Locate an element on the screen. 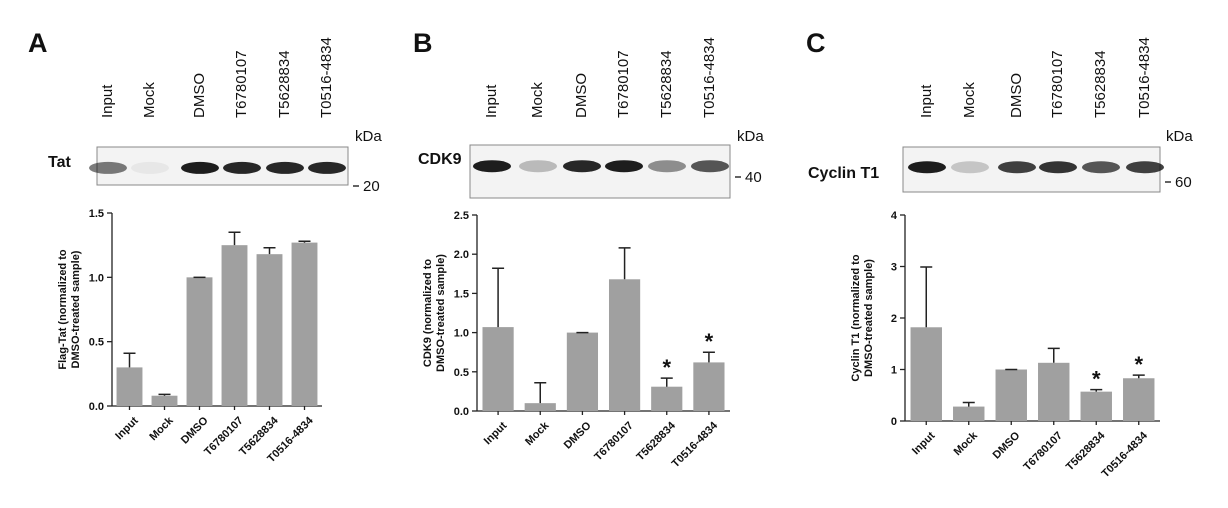 This screenshot has height=508, width=1228. lane-label: T6780107 is located at coordinates (1057, 84).